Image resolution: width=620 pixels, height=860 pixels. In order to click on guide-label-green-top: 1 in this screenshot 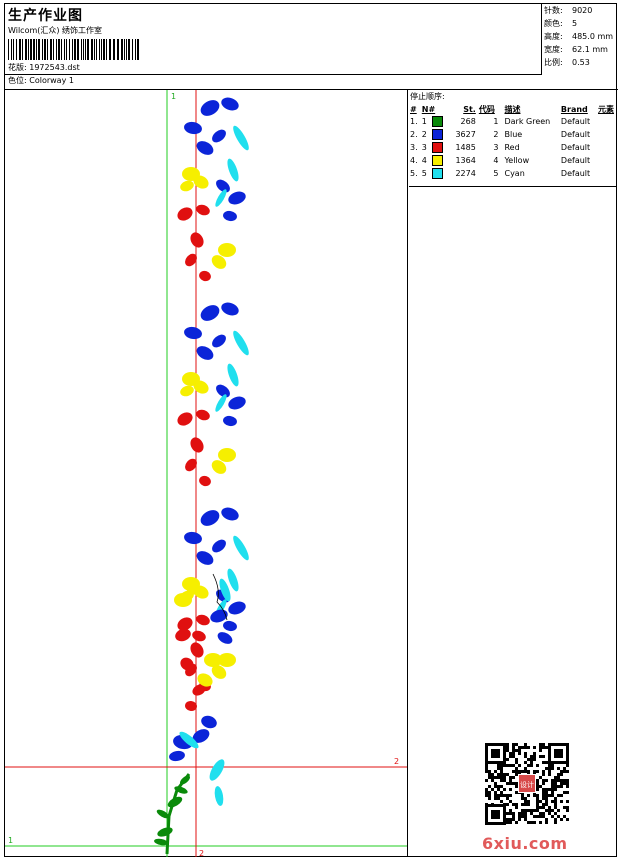, I will do `click(173, 96)`.